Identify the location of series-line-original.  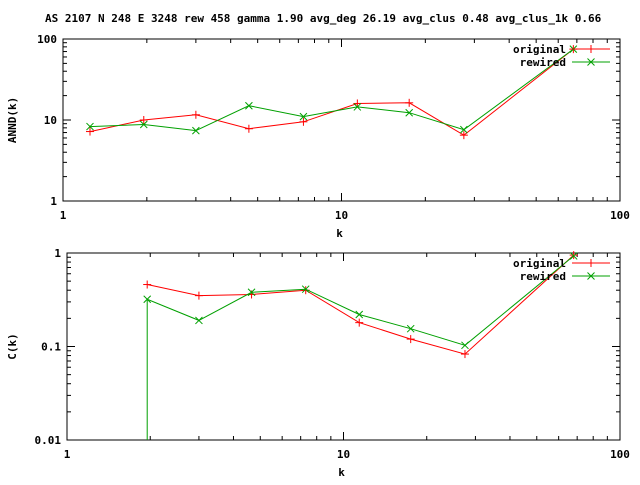
(361, 304).